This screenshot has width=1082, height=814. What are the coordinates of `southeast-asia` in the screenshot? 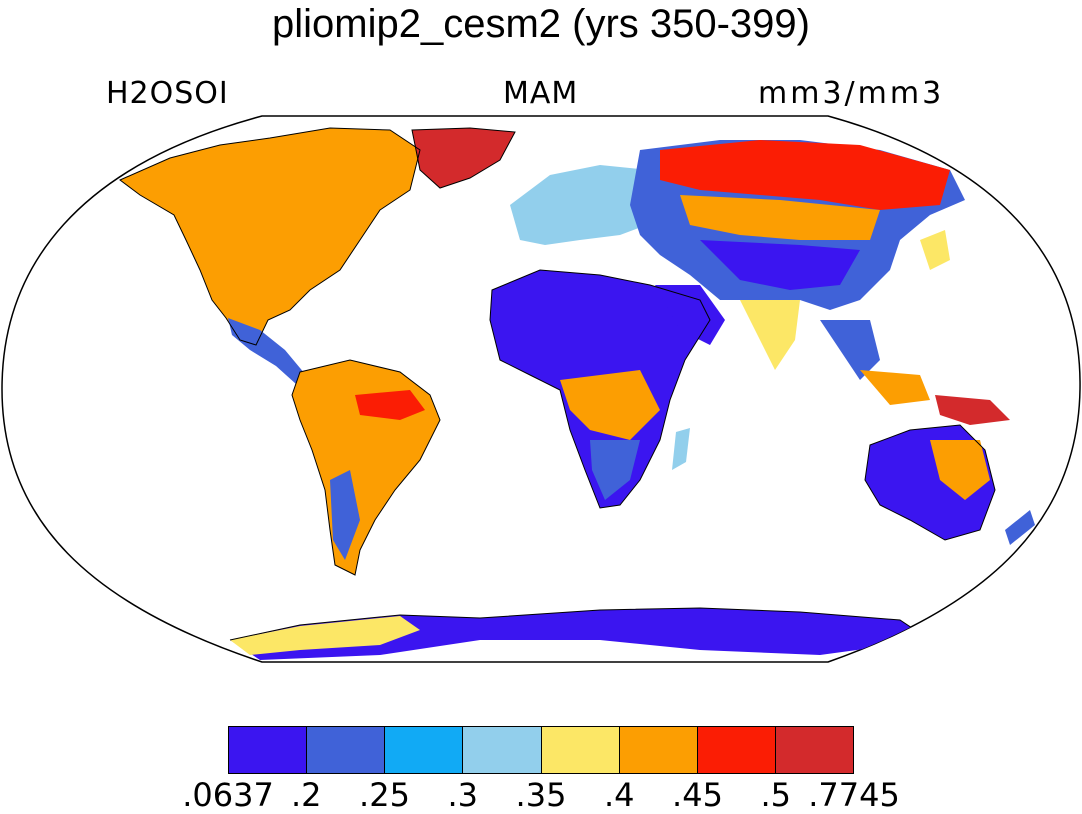 It's located at (850, 350).